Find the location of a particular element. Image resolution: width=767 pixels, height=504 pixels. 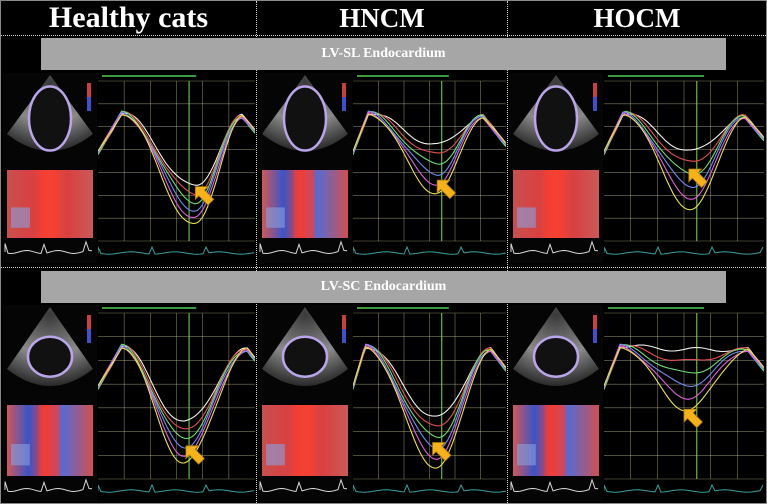

row-banner-lv-sl: LV-SL Endocardium is located at coordinates (383, 54).